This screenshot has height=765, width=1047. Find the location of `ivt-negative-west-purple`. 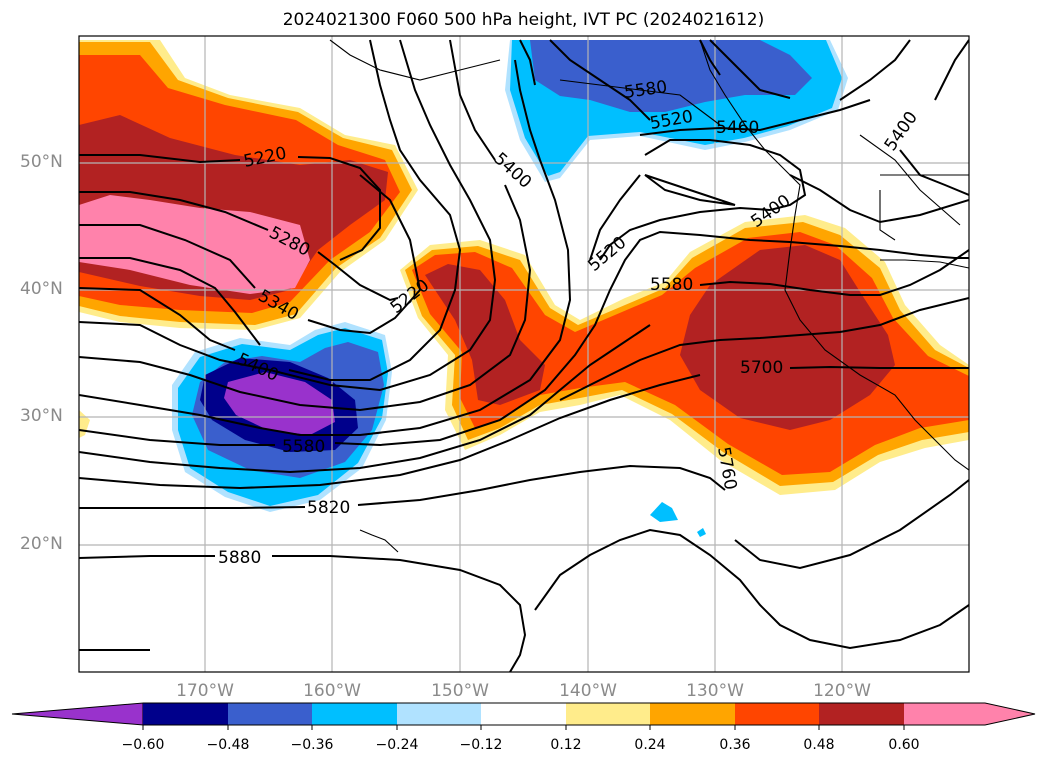

ivt-negative-west-purple is located at coordinates (279, 403).